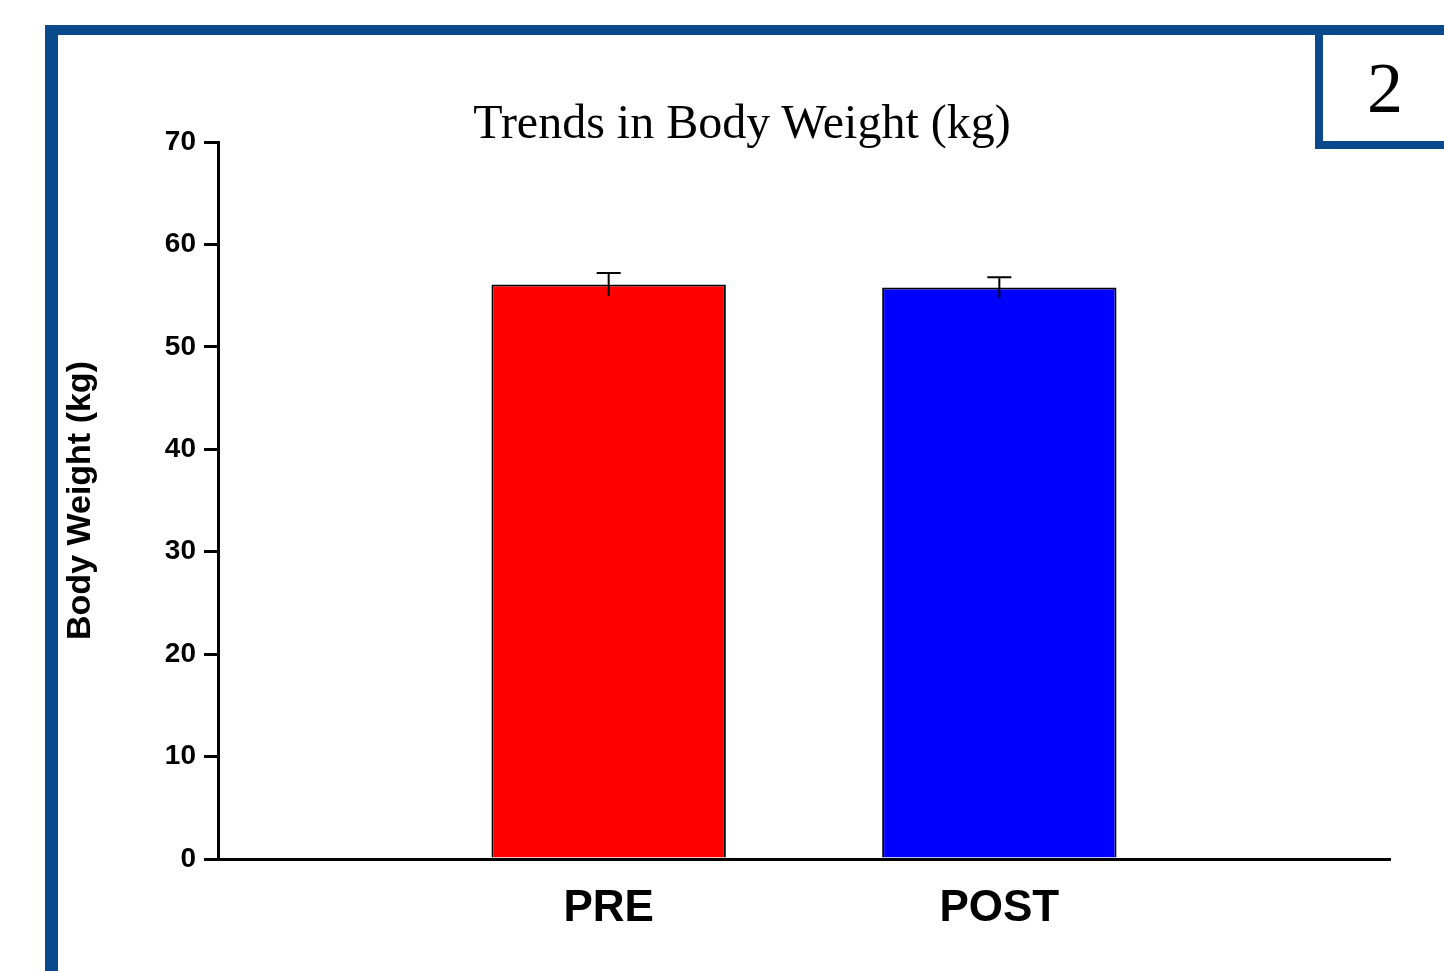 The width and height of the screenshot is (1444, 971). I want to click on y-tick-label: 60, so click(180, 243).